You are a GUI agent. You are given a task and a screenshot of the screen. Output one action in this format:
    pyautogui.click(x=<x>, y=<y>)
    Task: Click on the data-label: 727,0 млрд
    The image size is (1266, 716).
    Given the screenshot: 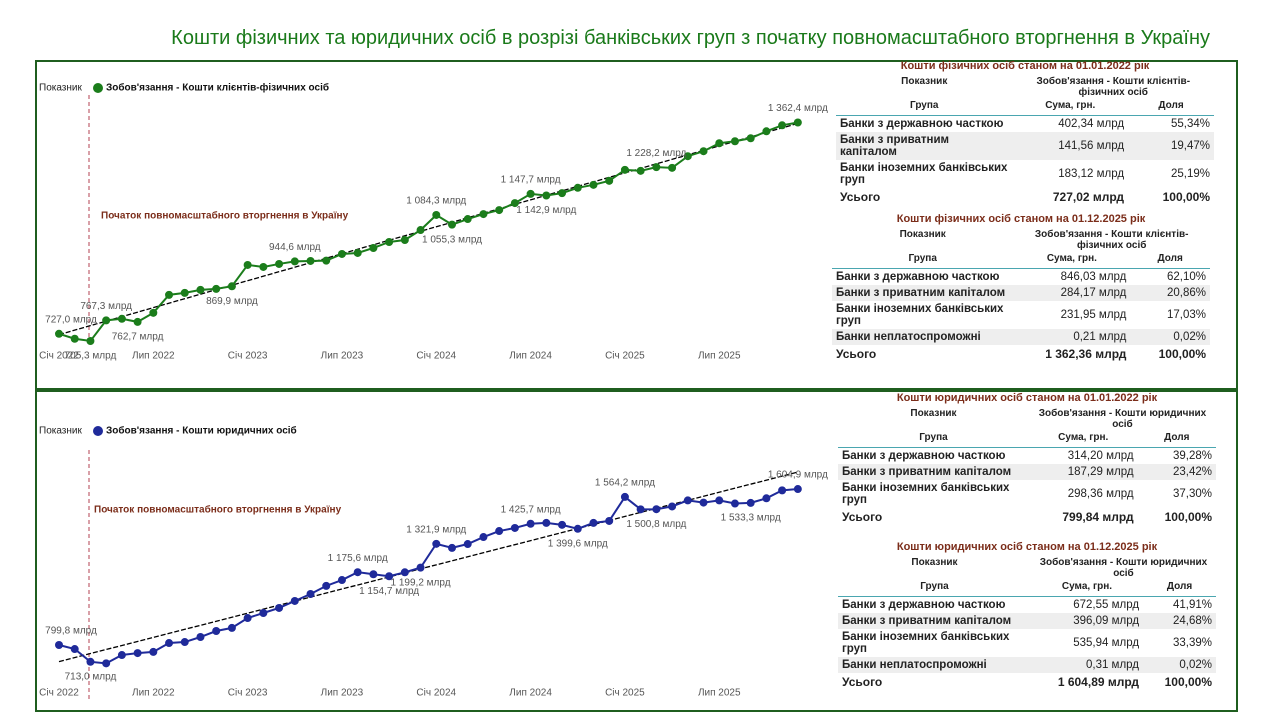 What is the action you would take?
    pyautogui.click(x=71, y=319)
    